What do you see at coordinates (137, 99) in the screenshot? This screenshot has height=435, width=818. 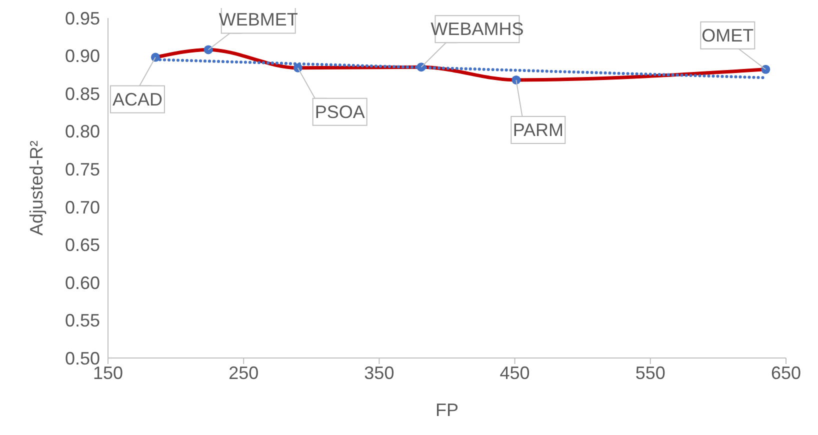 I see `annotation: ACAD` at bounding box center [137, 99].